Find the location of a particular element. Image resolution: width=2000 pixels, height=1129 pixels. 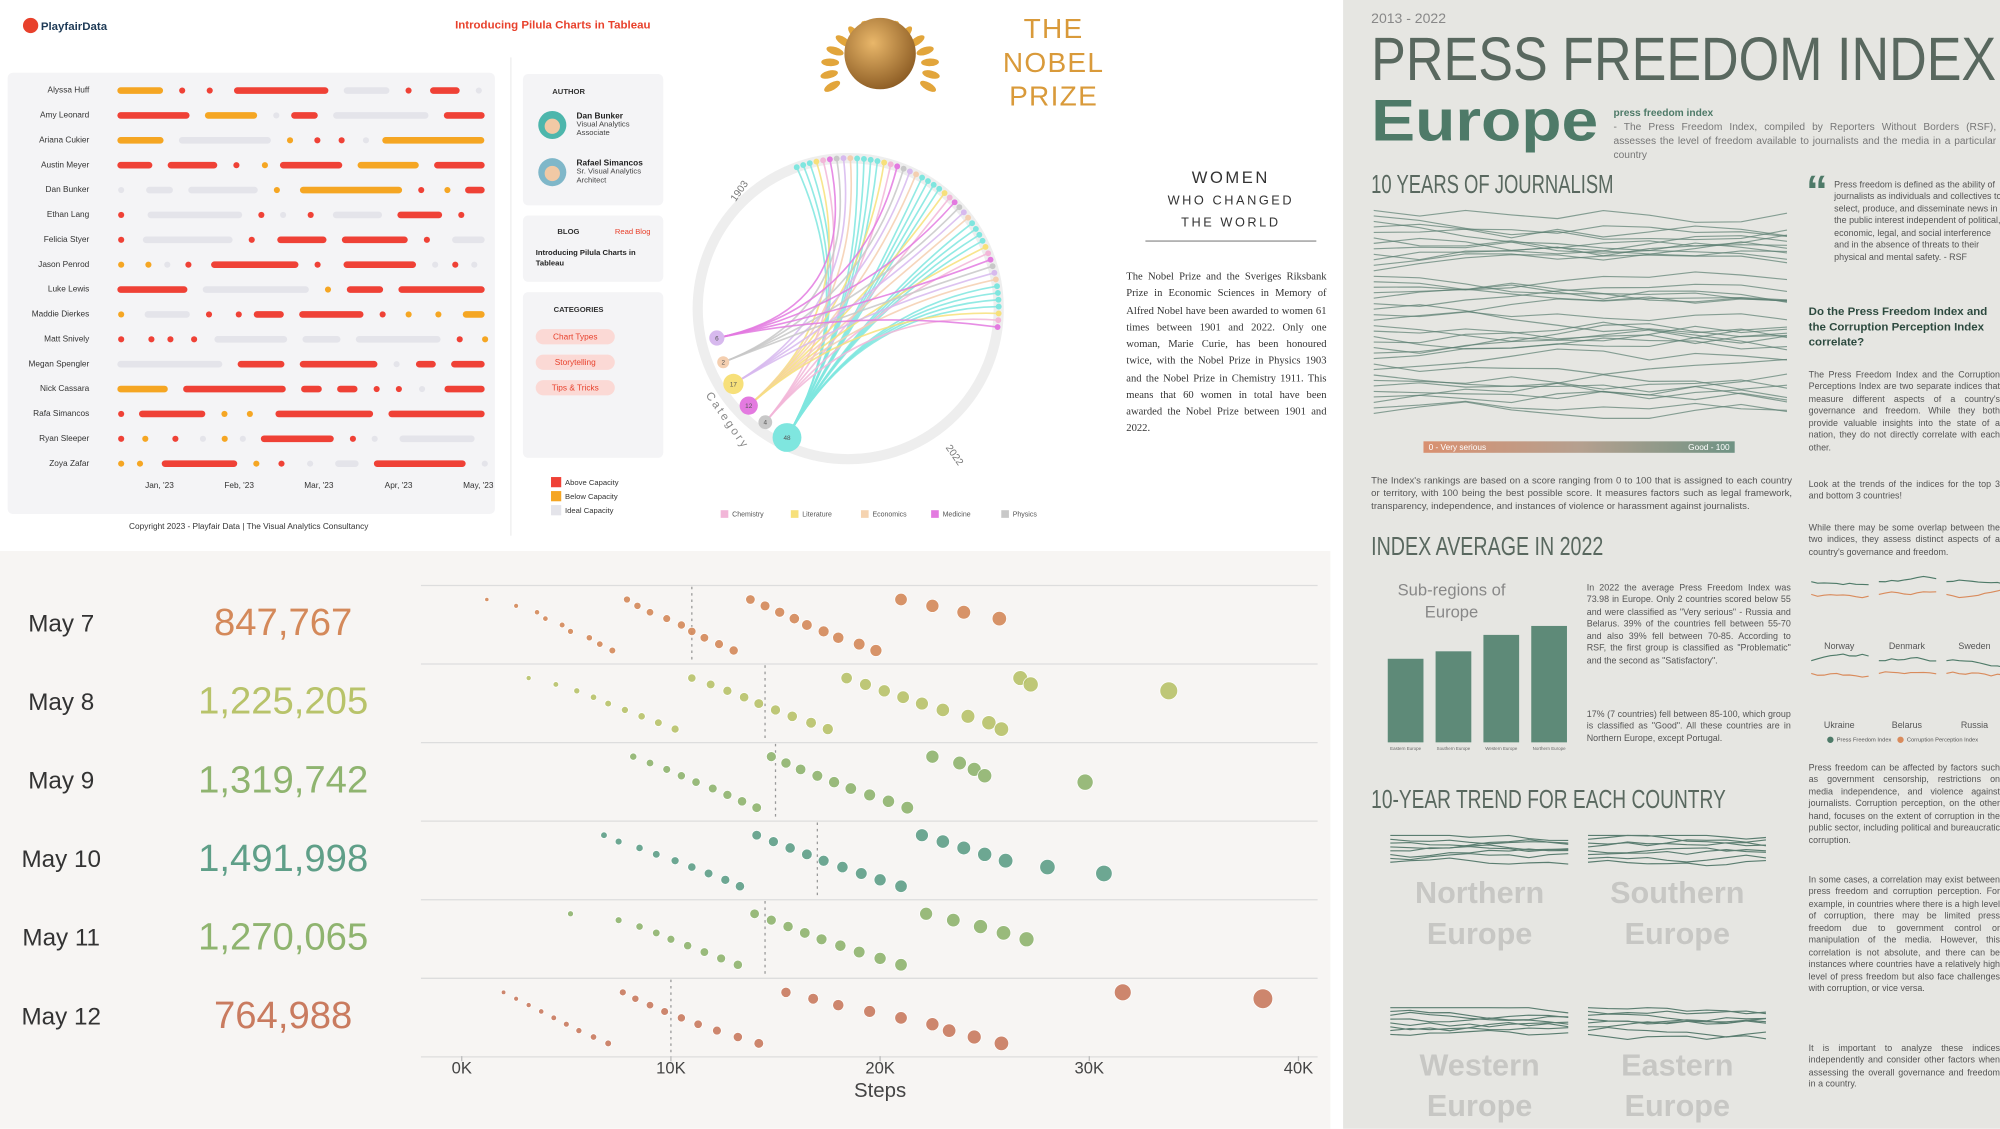

laurel-leaf is located at coordinates (835, 51).